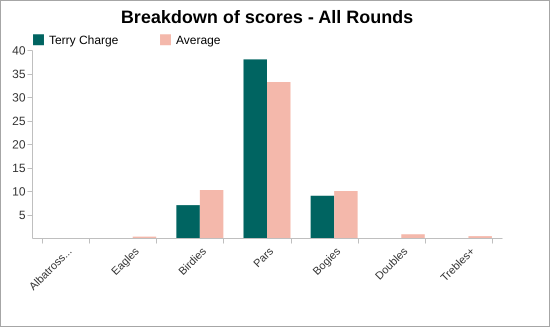 The width and height of the screenshot is (552, 329). What do you see at coordinates (84, 39) in the screenshot?
I see `legend-label: Terry Charge` at bounding box center [84, 39].